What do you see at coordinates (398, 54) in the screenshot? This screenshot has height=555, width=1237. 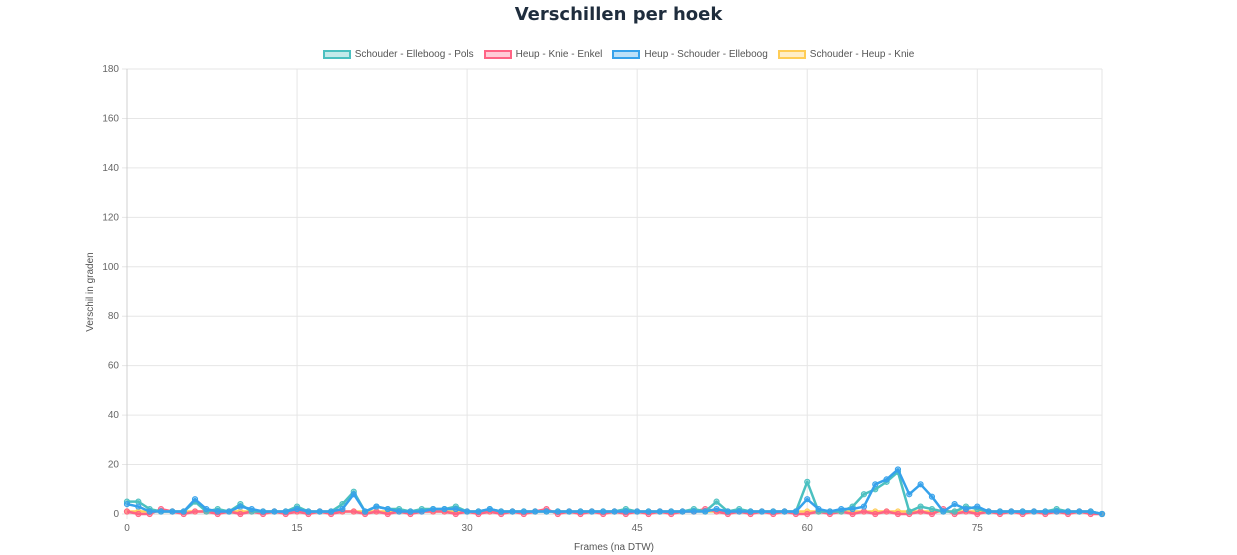 I see `legend-item-0: Schouder - Elleboog - Pols` at bounding box center [398, 54].